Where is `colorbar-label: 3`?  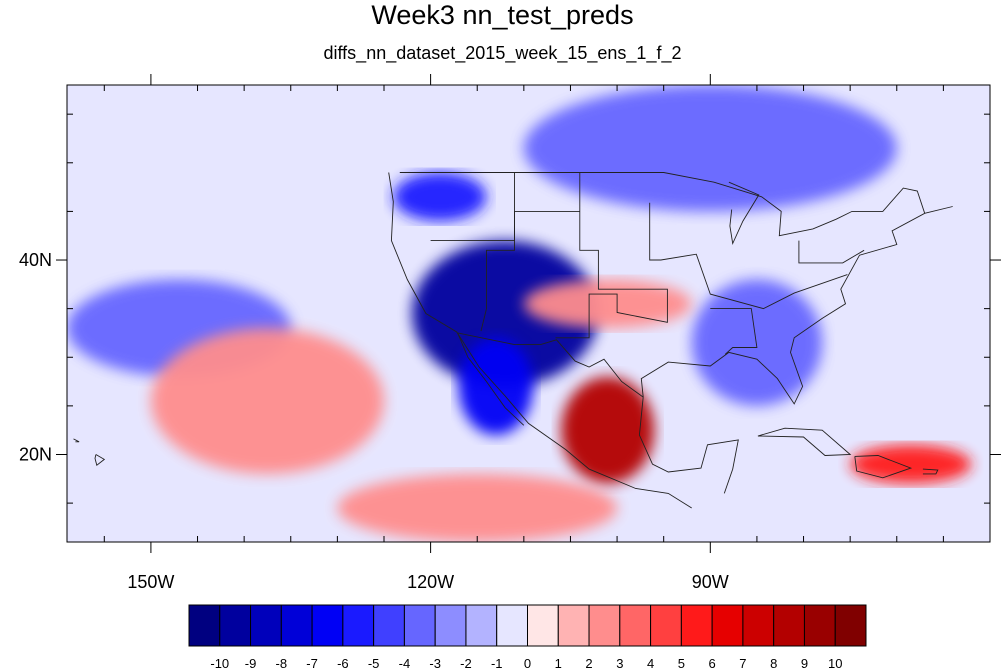
colorbar-label: 3 is located at coordinates (619, 663).